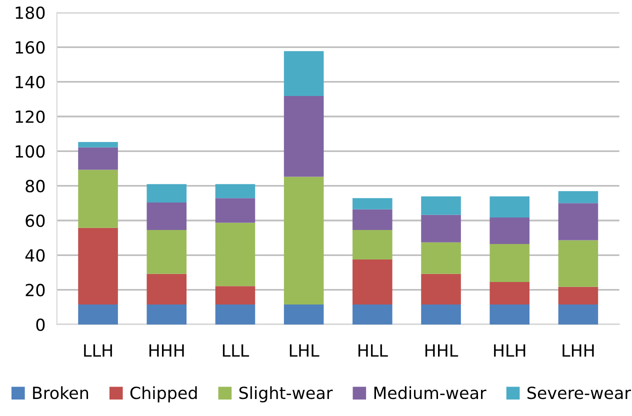 The width and height of the screenshot is (632, 416). I want to click on x-tick-label: HHL, so click(441, 350).